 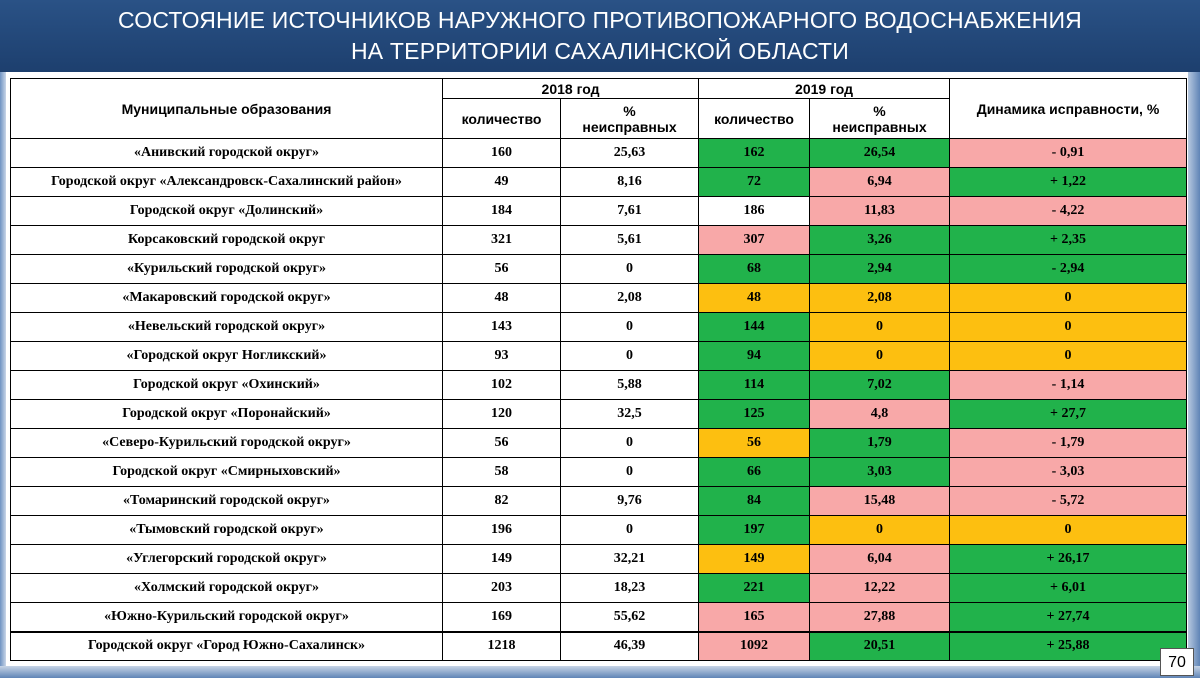 What do you see at coordinates (629, 153) in the screenshot?
I see `percent-2018-cell: 25,63` at bounding box center [629, 153].